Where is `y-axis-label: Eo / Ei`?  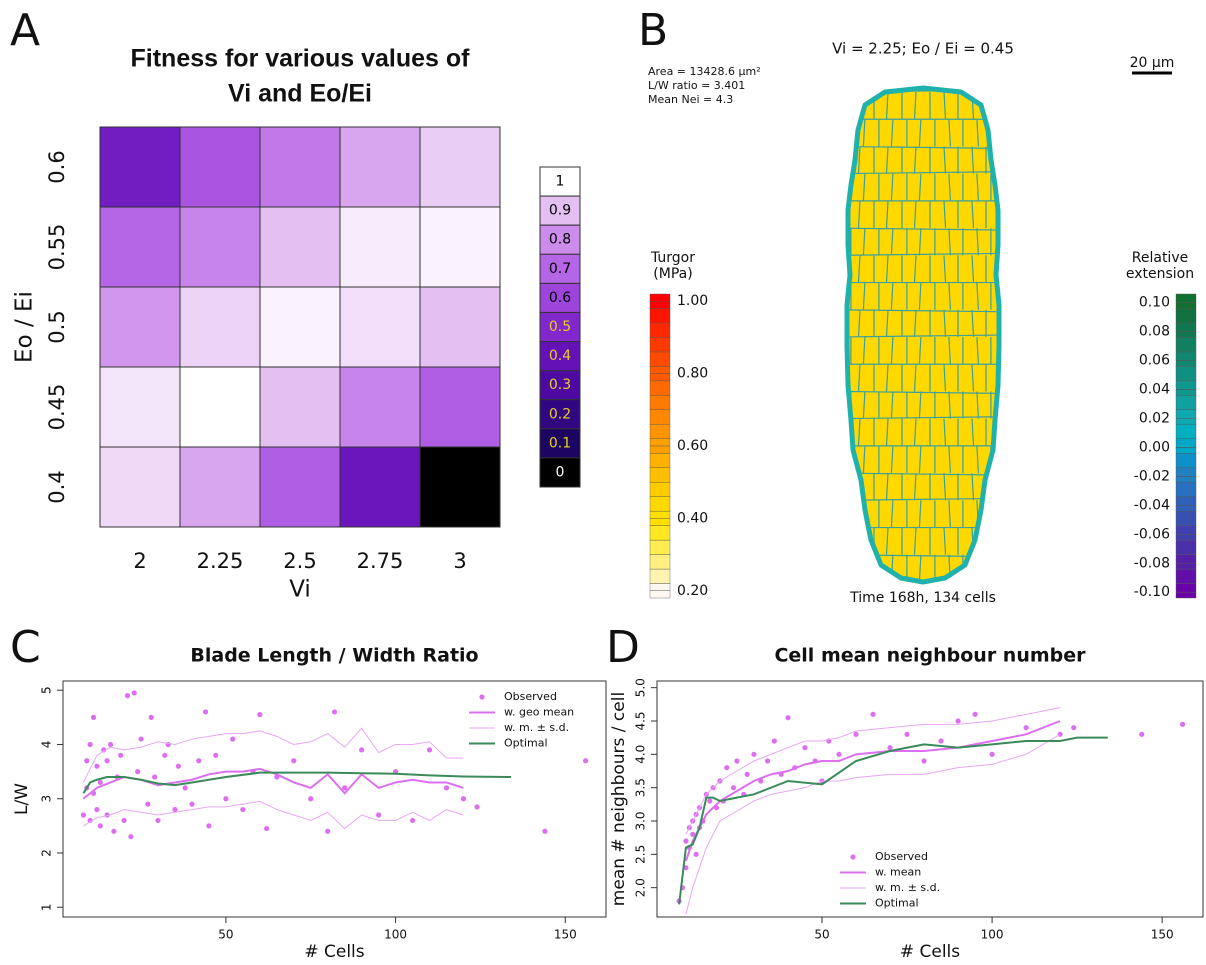
y-axis-label: Eo / Ei is located at coordinates (25, 327).